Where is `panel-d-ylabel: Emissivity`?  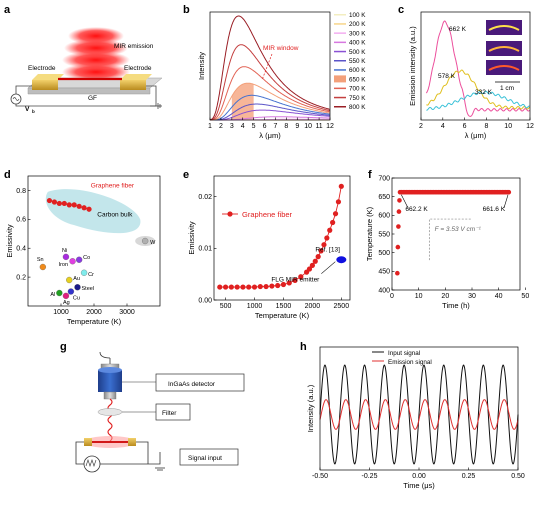 panel-d-ylabel: Emissivity is located at coordinates (9, 241).